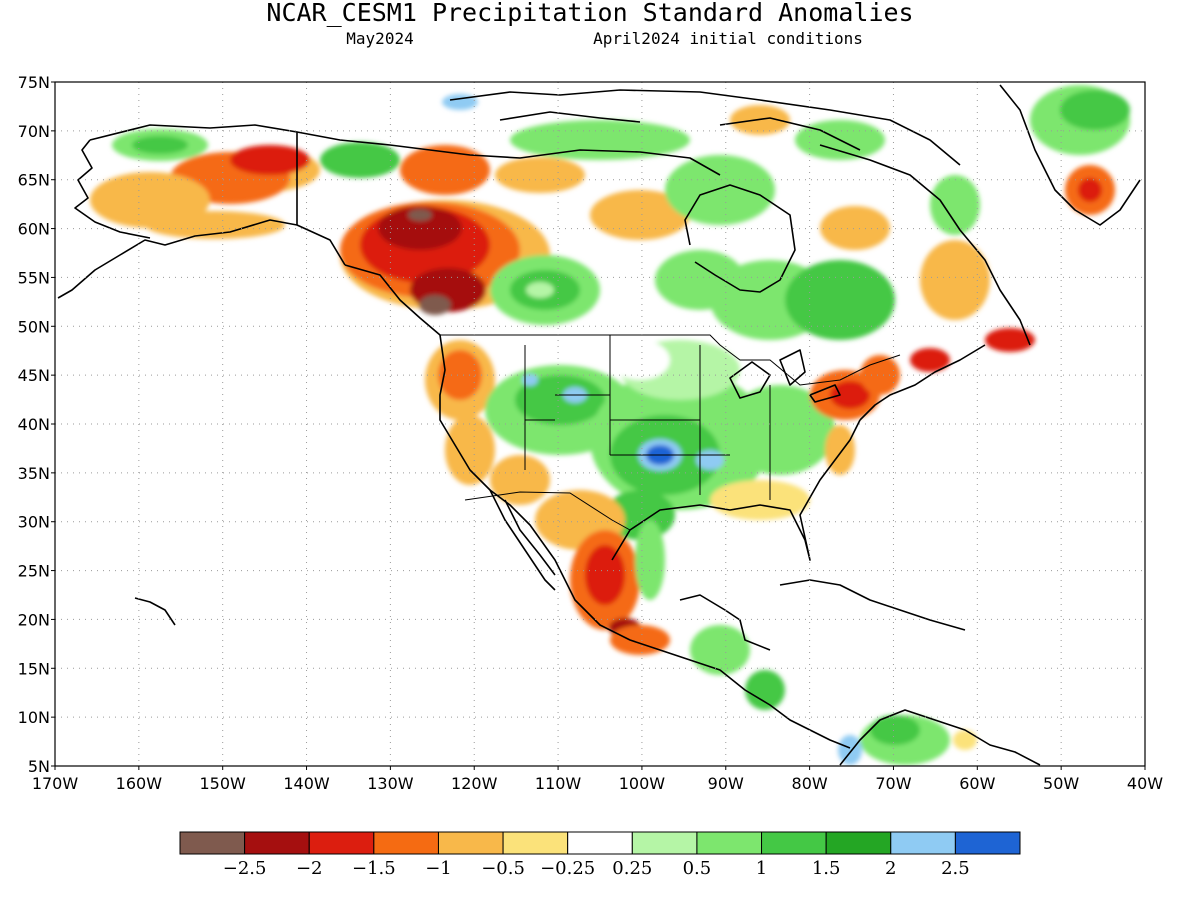 The image size is (1200, 900). Describe the element at coordinates (34, 571) in the screenshot. I see `lat-tick-label: 25N` at that location.